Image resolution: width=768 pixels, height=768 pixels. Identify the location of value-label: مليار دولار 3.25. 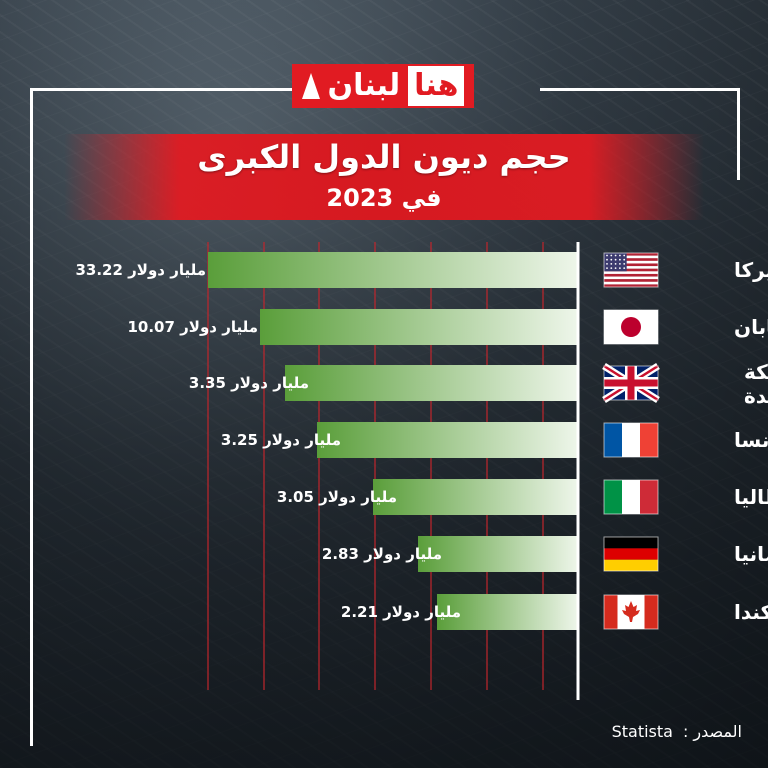
(281, 440).